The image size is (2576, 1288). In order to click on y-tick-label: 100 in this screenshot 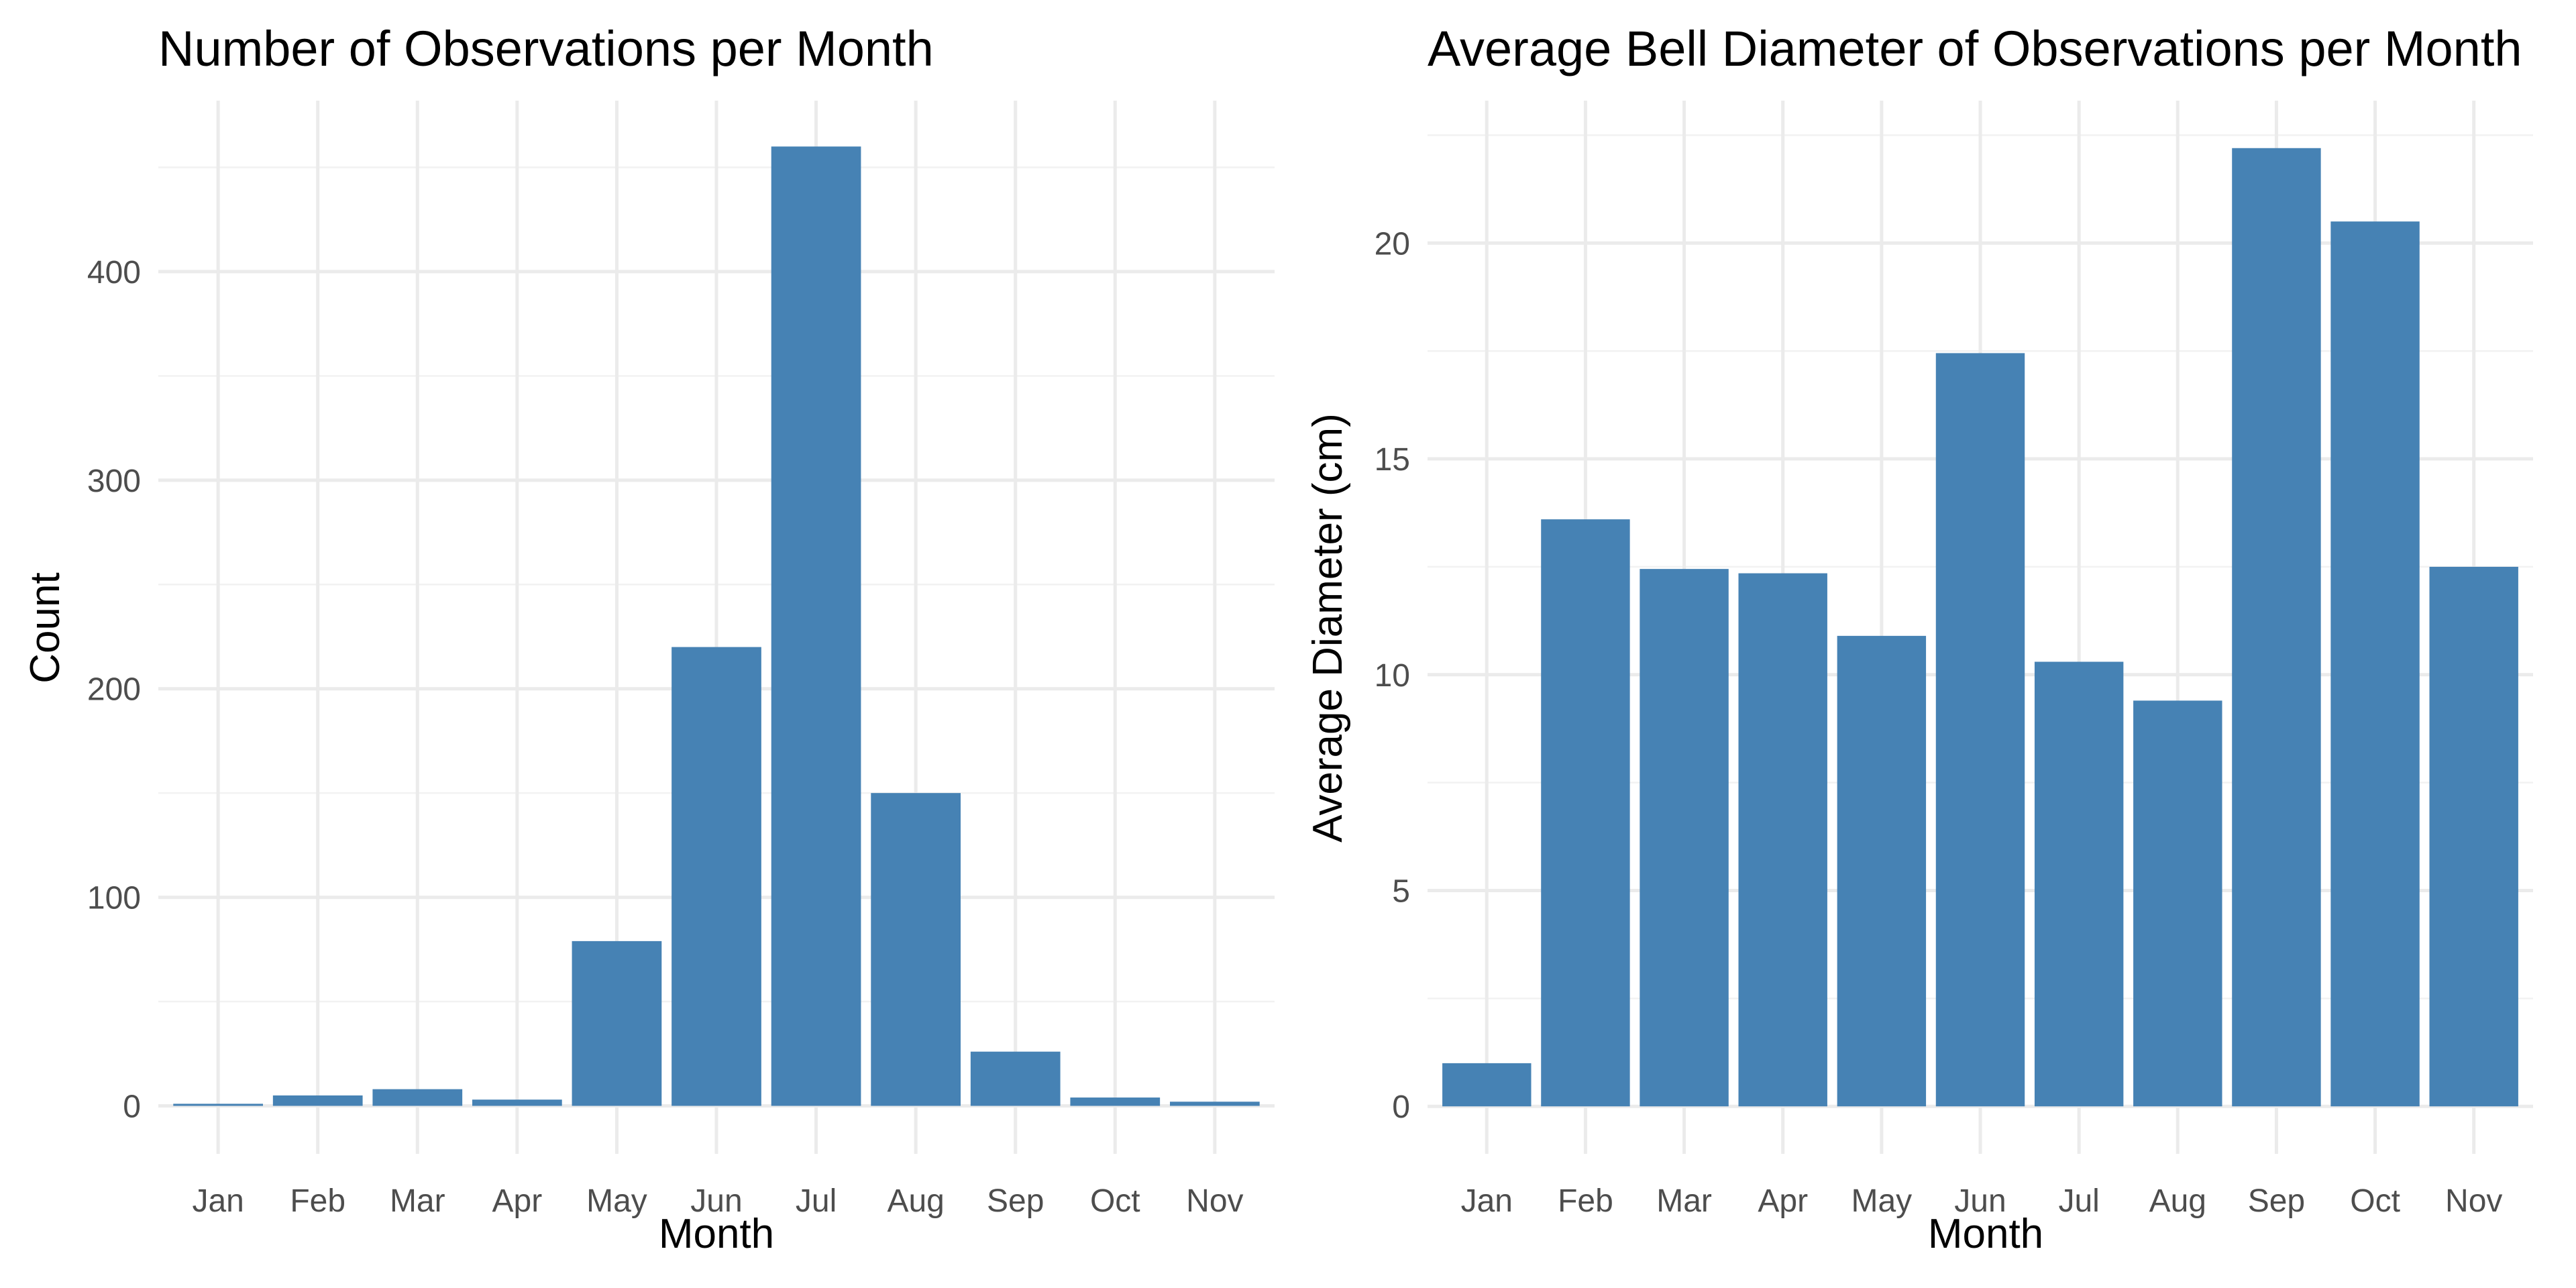, I will do `click(114, 898)`.